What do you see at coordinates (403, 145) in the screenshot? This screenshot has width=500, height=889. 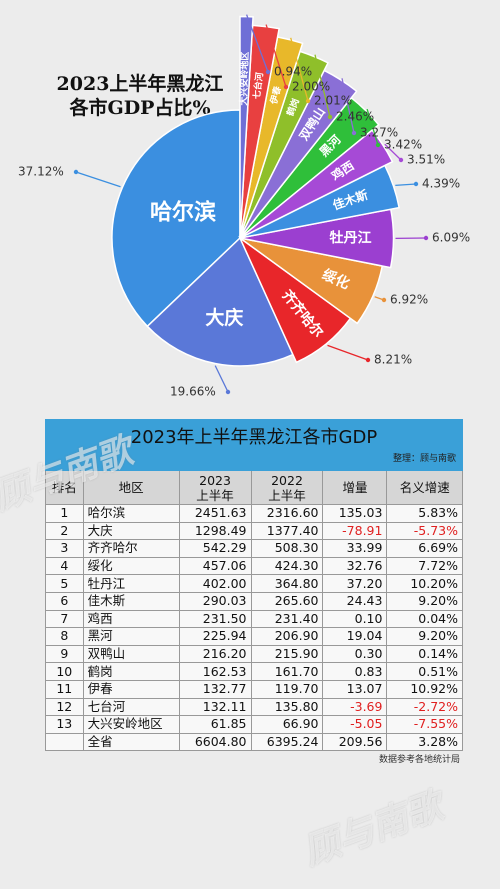 I see `pie-percent-label-8: 3.42%` at bounding box center [403, 145].